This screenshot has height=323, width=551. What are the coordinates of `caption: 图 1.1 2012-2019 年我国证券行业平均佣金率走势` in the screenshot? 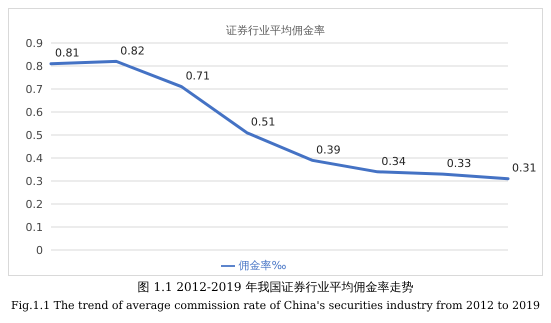 It's located at (275, 287).